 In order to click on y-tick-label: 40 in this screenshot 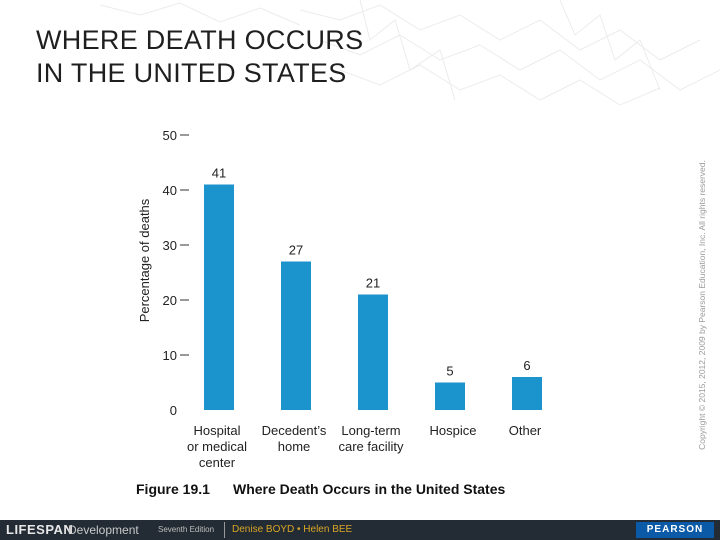, I will do `click(170, 190)`.